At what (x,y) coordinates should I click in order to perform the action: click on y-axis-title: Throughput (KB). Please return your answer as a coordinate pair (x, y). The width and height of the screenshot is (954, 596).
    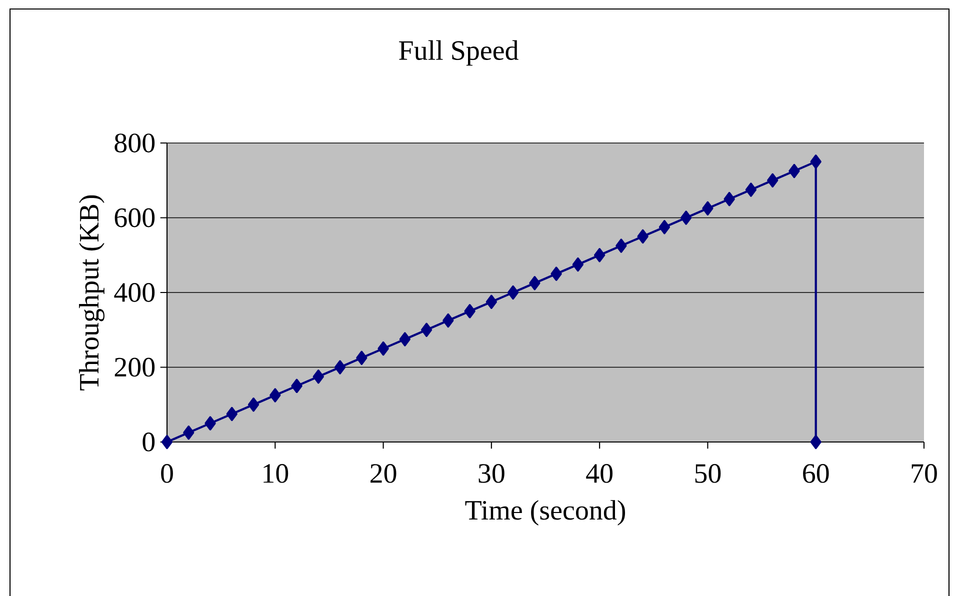
    Looking at the image, I should click on (91, 292).